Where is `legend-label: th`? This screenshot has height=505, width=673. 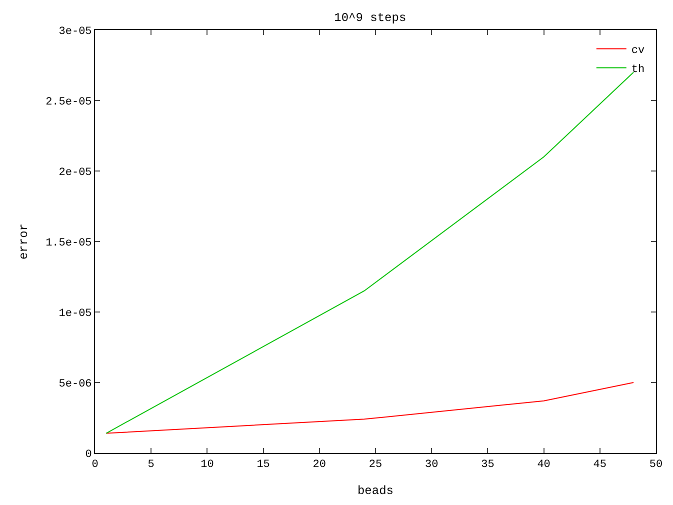 legend-label: th is located at coordinates (638, 70).